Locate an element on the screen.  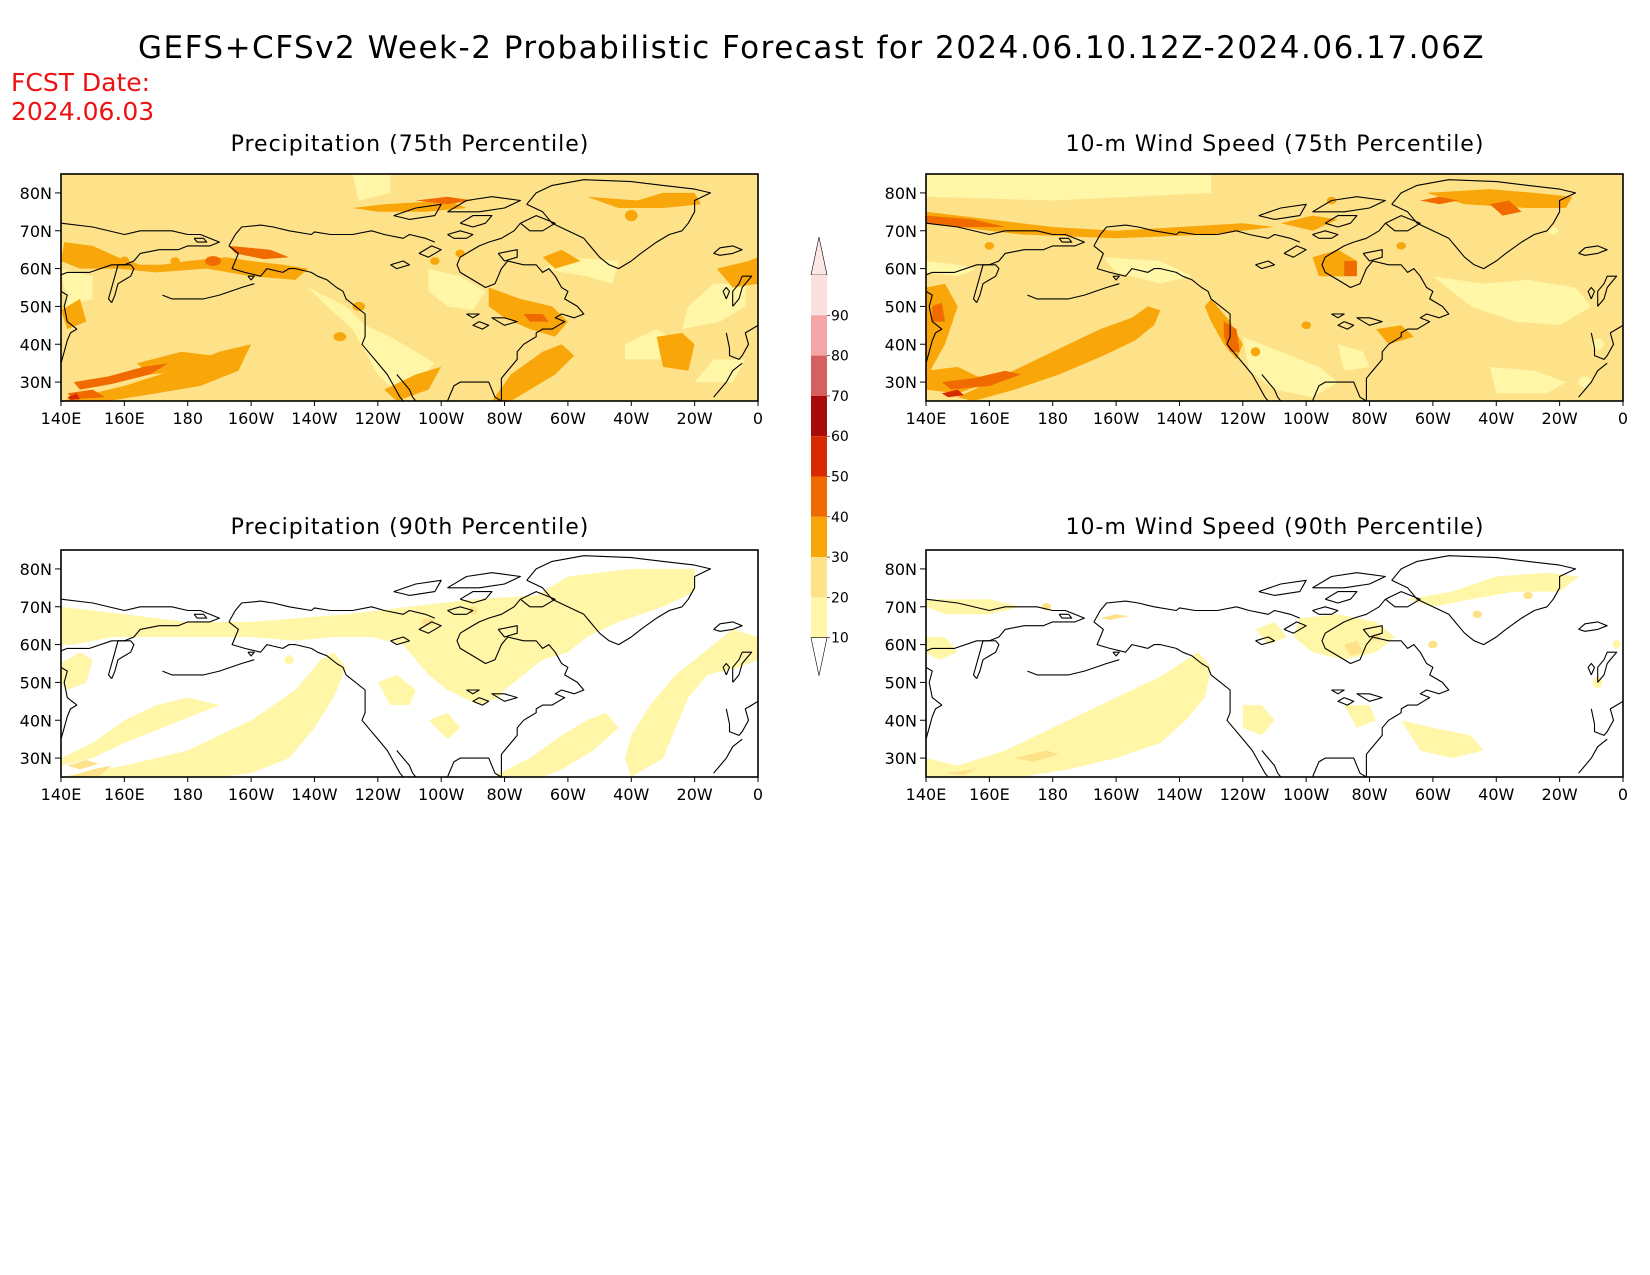
colorbar-label: 80 is located at coordinates (840, 357).